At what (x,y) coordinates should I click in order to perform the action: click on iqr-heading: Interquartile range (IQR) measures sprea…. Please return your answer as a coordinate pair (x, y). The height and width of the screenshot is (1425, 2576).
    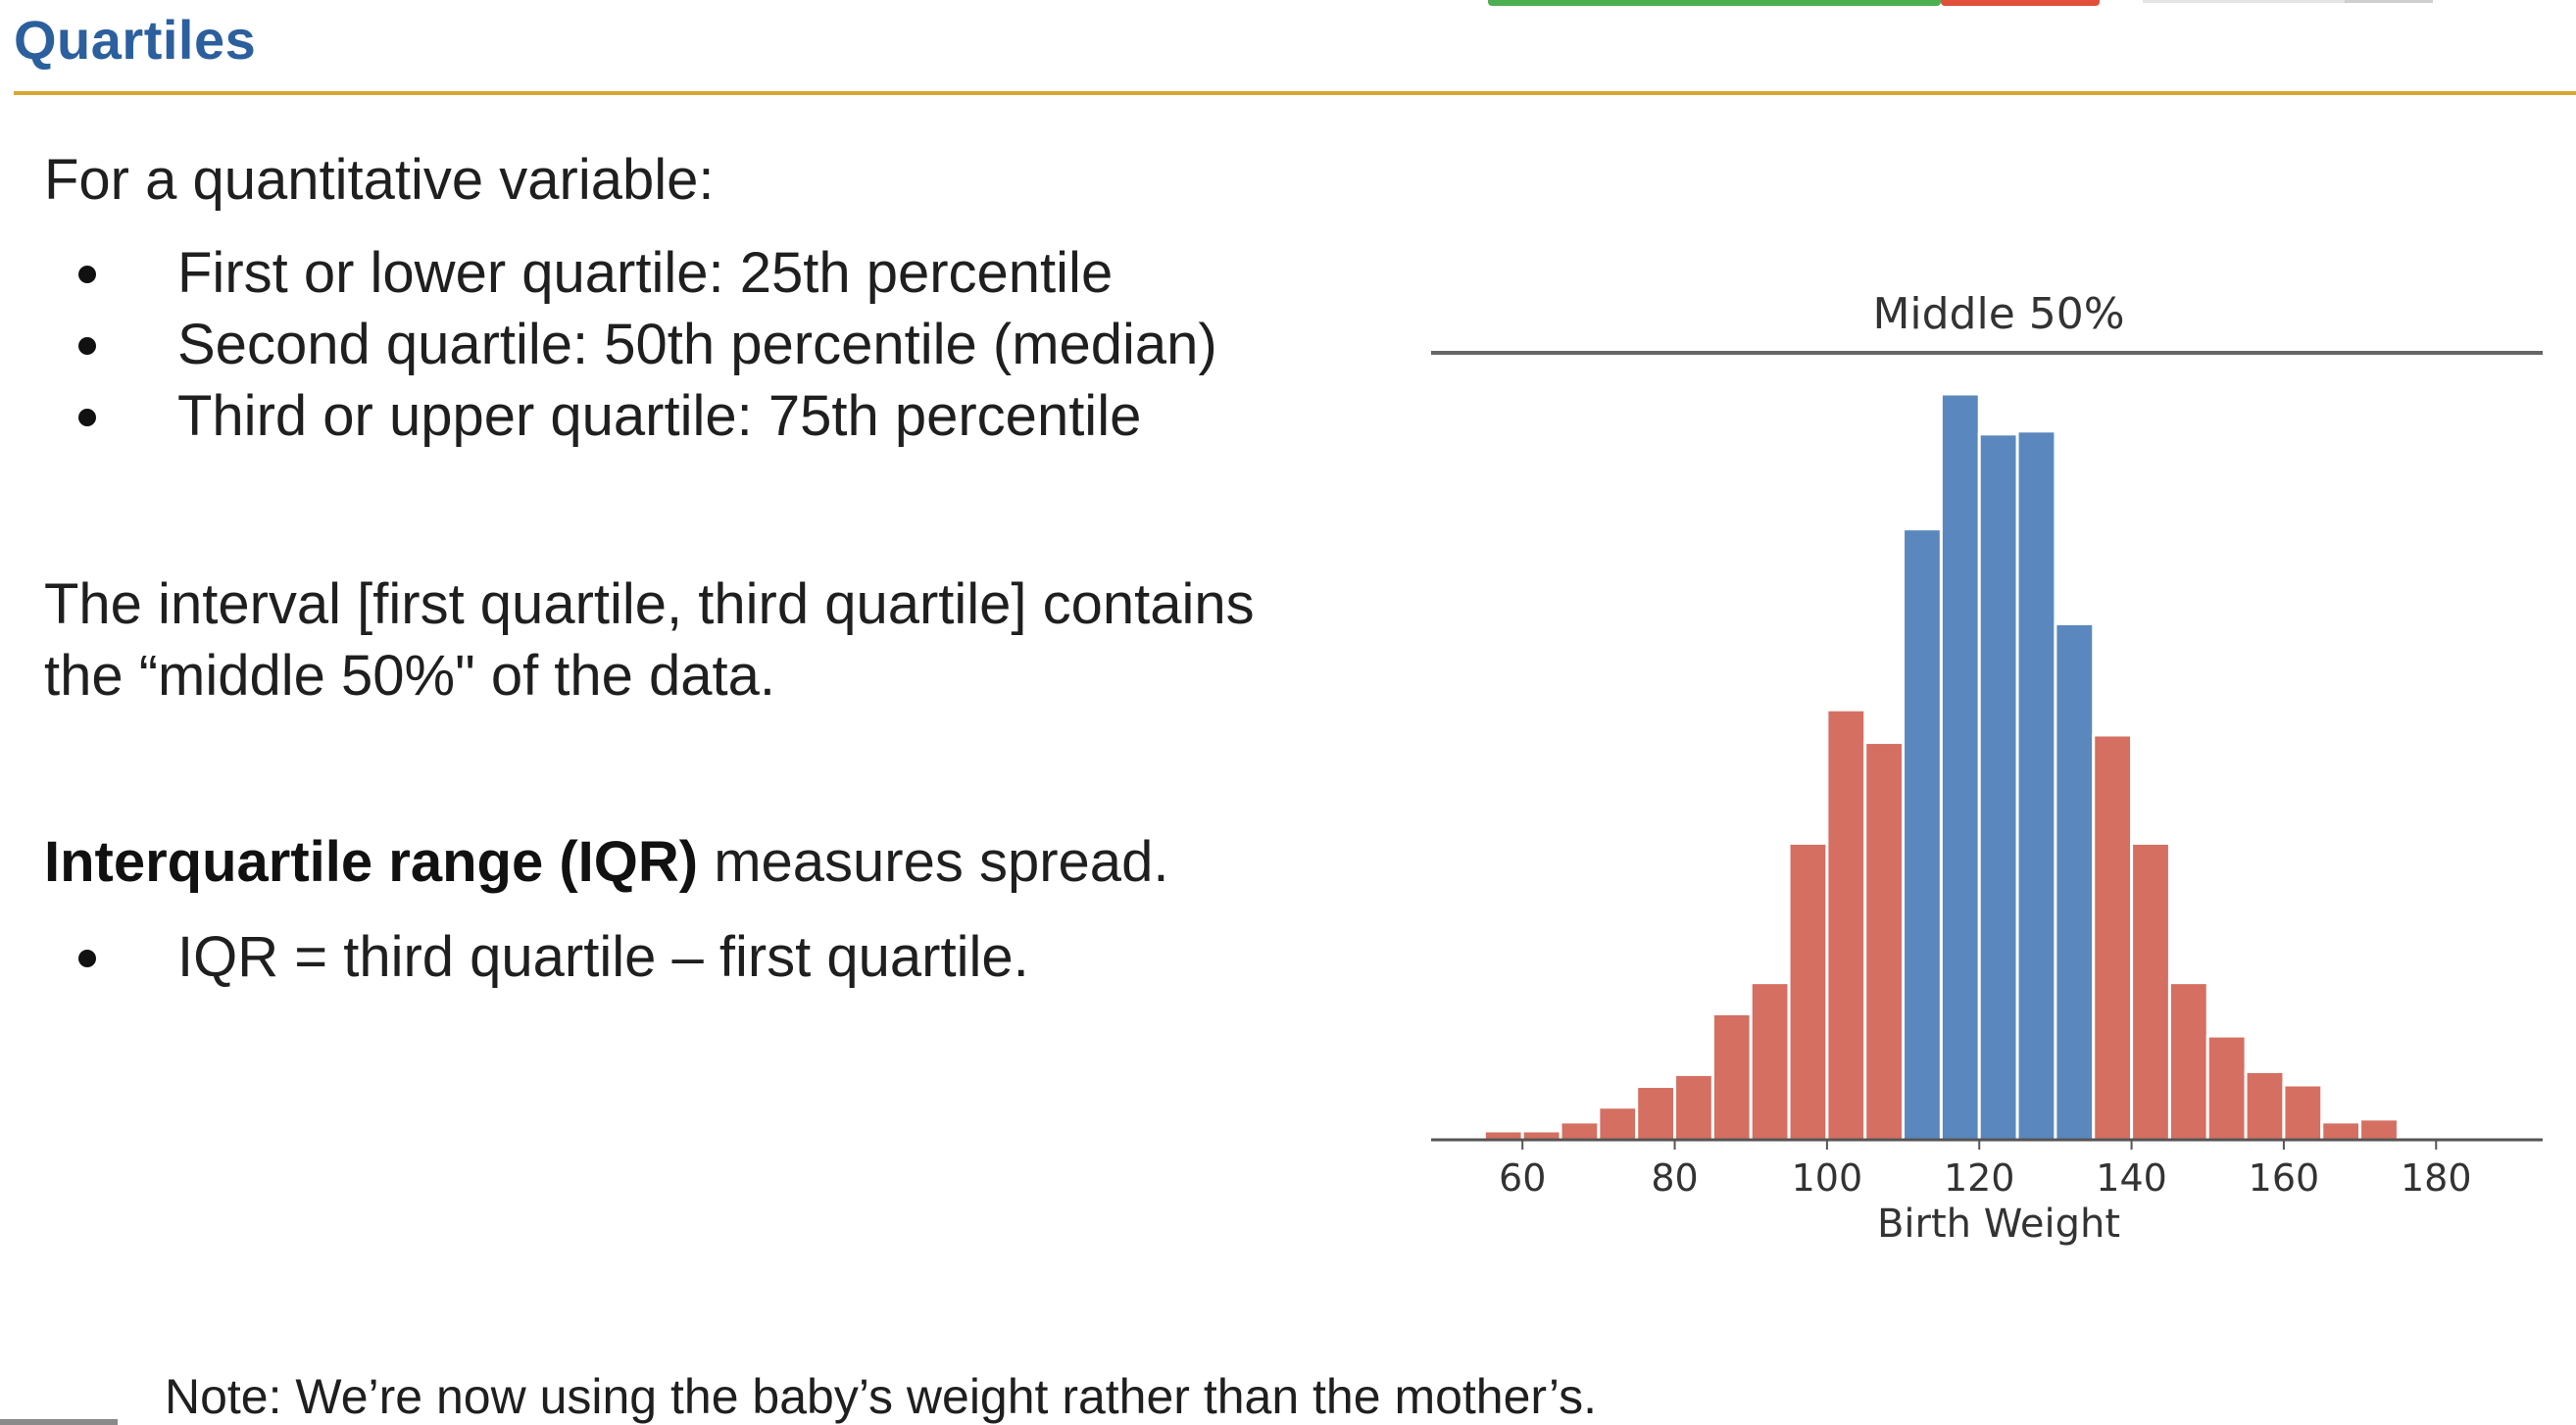
    Looking at the image, I should click on (606, 862).